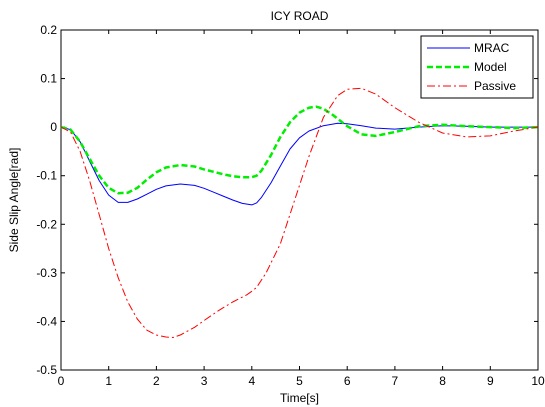 The height and width of the screenshot is (407, 545). What do you see at coordinates (490, 67) in the screenshot?
I see `legend-label-model: Model` at bounding box center [490, 67].